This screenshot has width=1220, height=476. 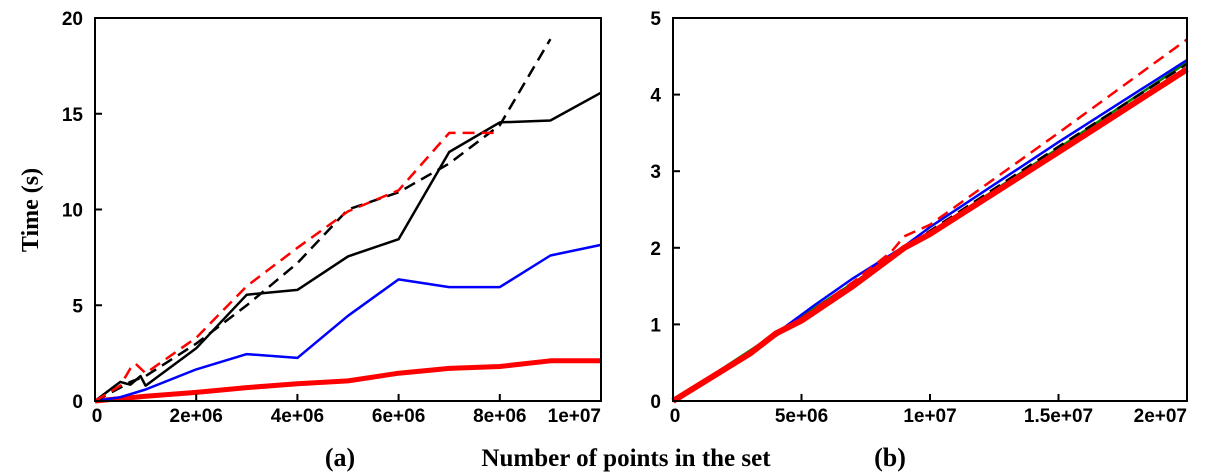 I want to click on y-tick-label-a-4: 20, so click(x=72, y=19).